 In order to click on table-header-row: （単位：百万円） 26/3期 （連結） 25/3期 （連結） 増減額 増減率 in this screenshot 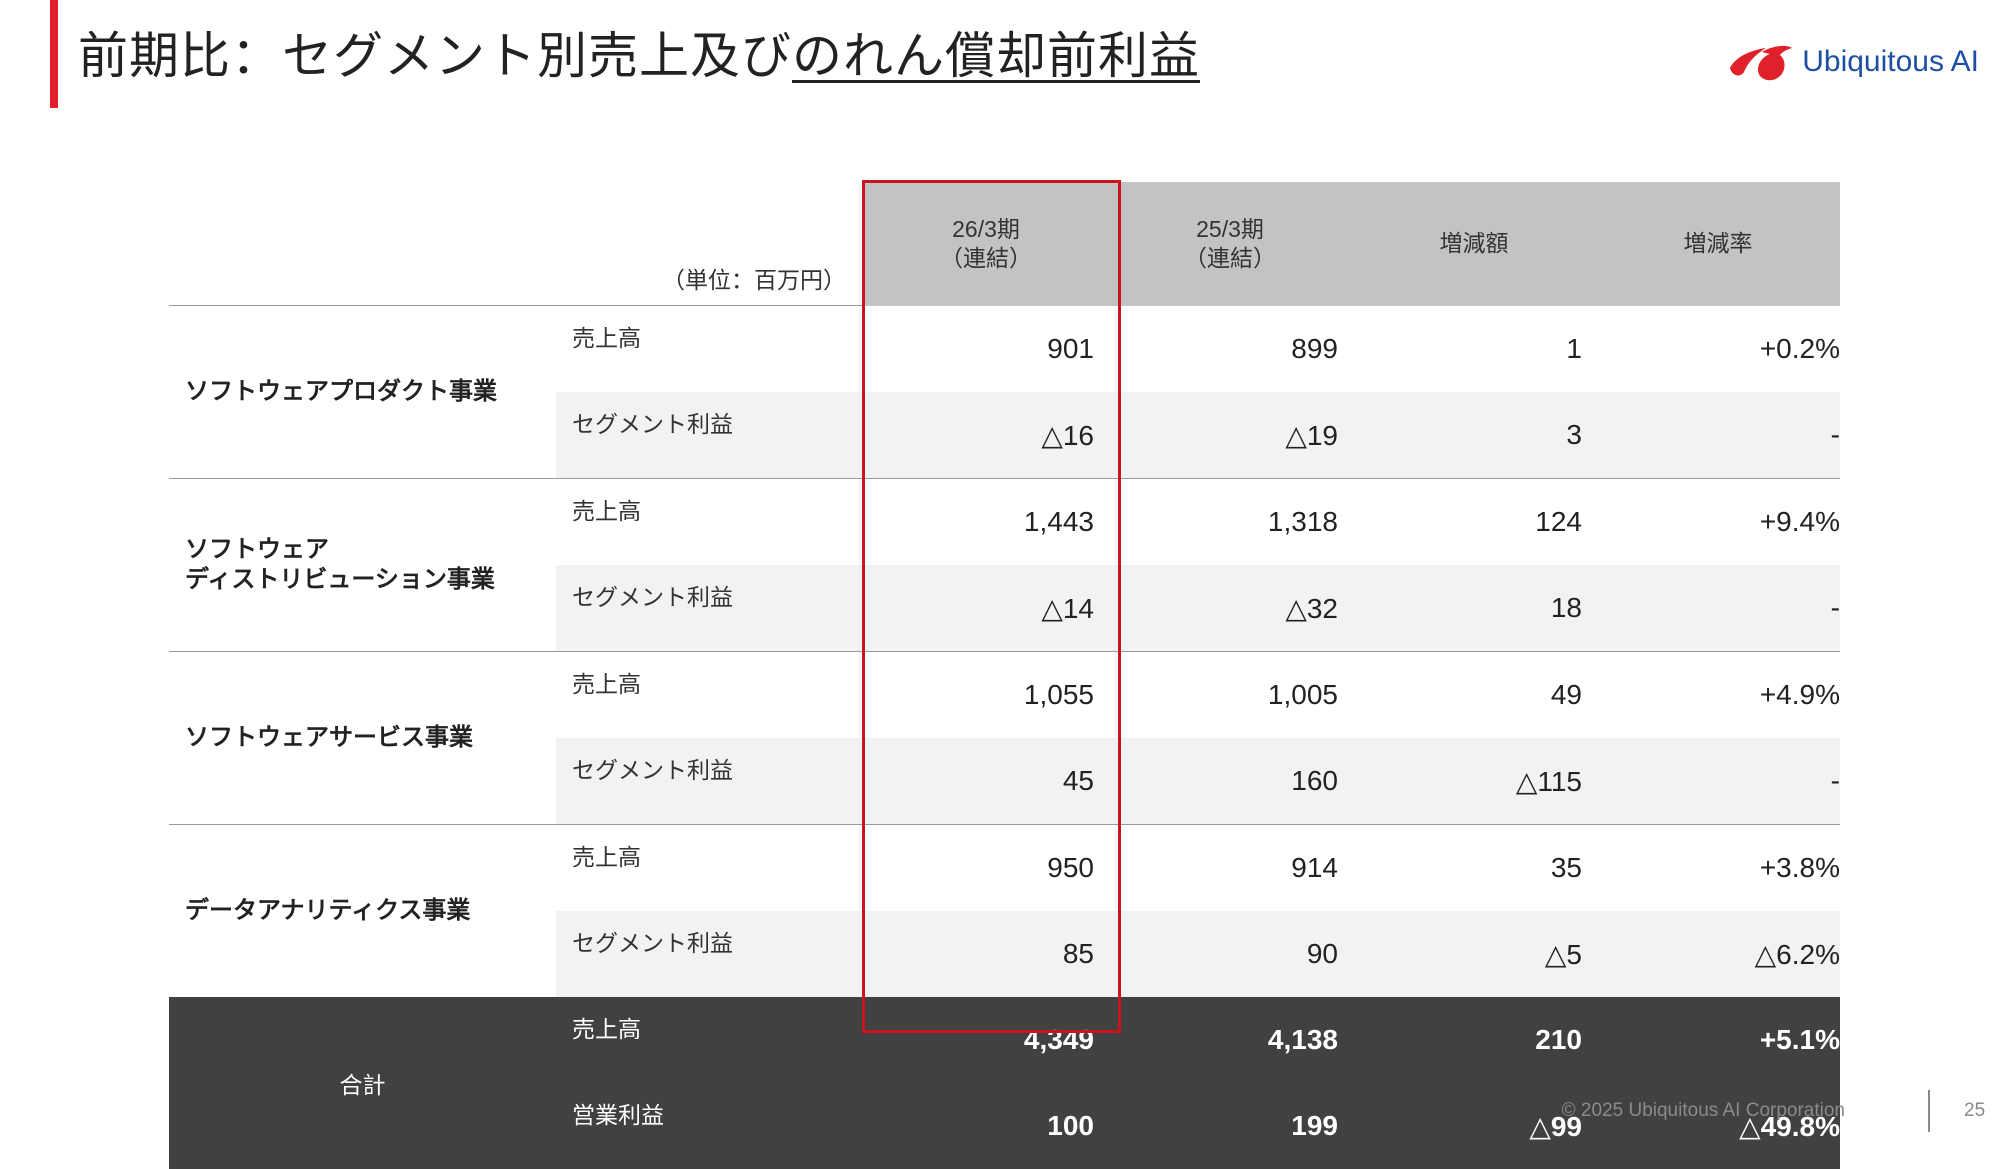, I will do `click(1004, 244)`.